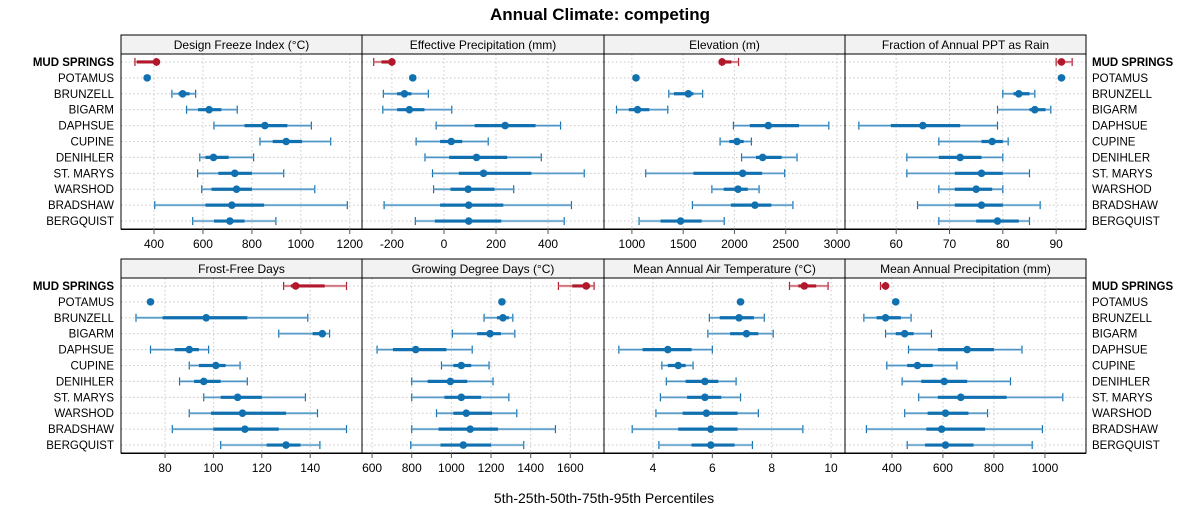  I want to click on x-tick-label: 1200, so click(491, 468).